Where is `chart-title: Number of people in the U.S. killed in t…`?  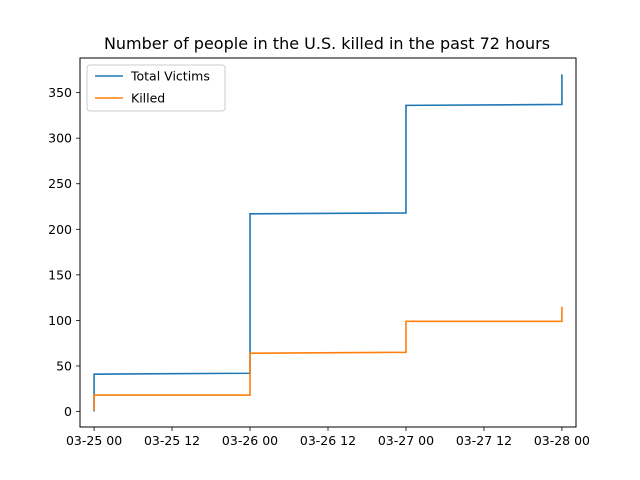
chart-title: Number of people in the U.S. killed in t… is located at coordinates (327, 43).